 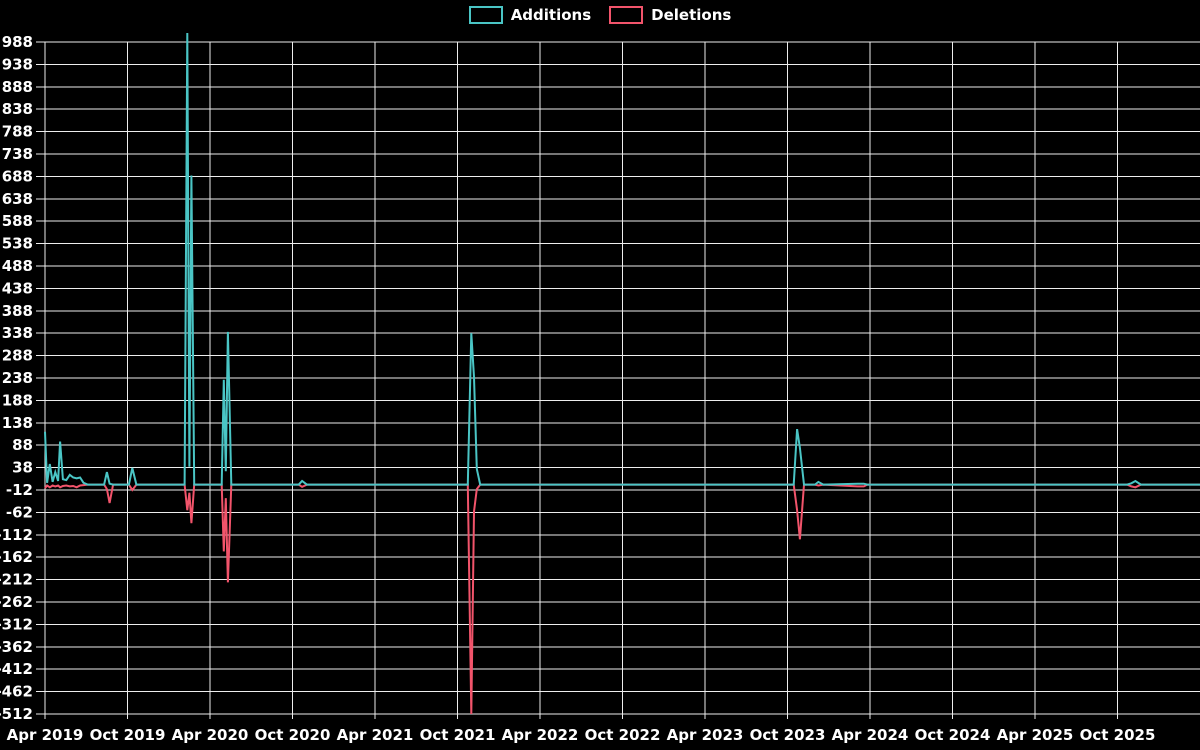 I want to click on y-tick-label: 688, so click(x=17, y=176).